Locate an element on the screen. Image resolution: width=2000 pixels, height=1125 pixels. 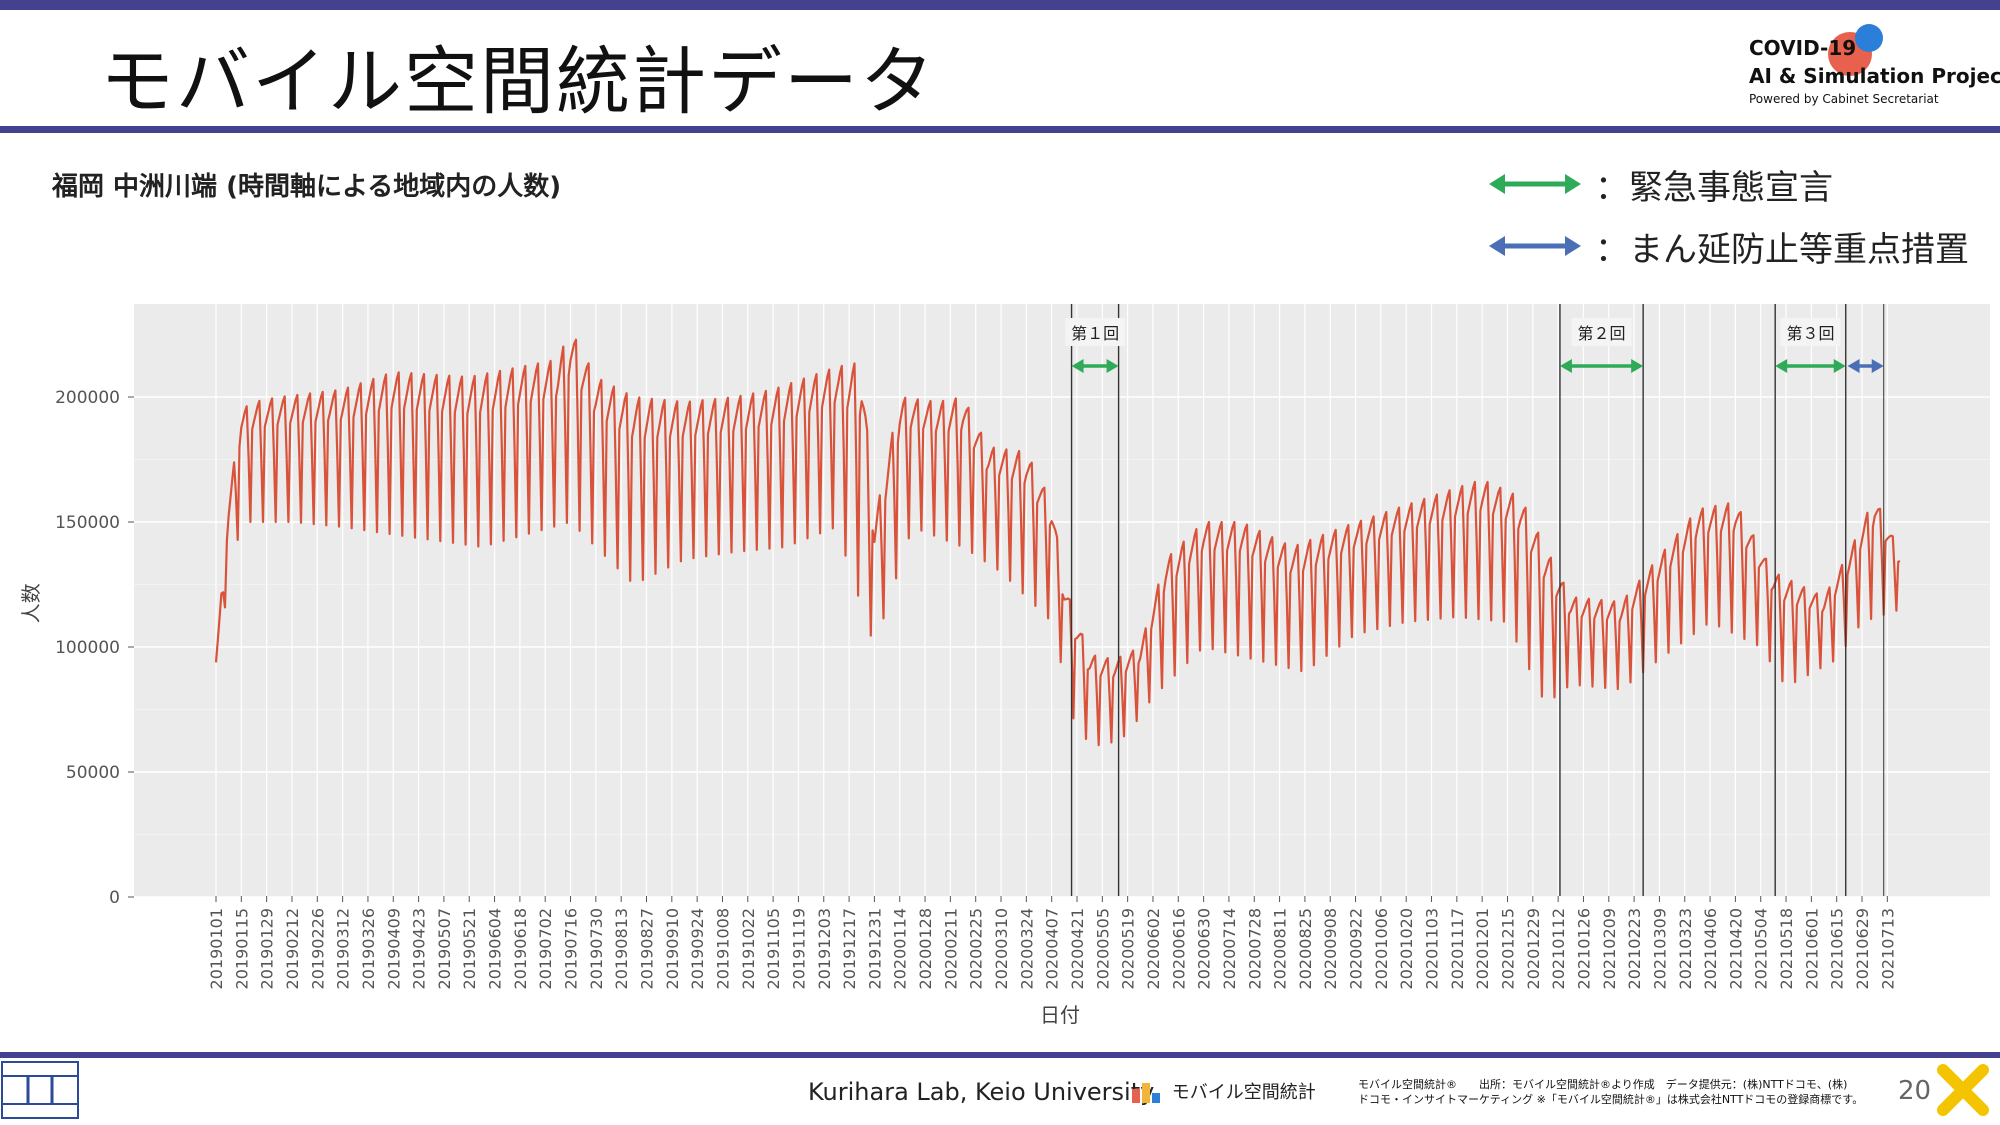
x-tick-label: 20200616 is located at coordinates (1178, 948).